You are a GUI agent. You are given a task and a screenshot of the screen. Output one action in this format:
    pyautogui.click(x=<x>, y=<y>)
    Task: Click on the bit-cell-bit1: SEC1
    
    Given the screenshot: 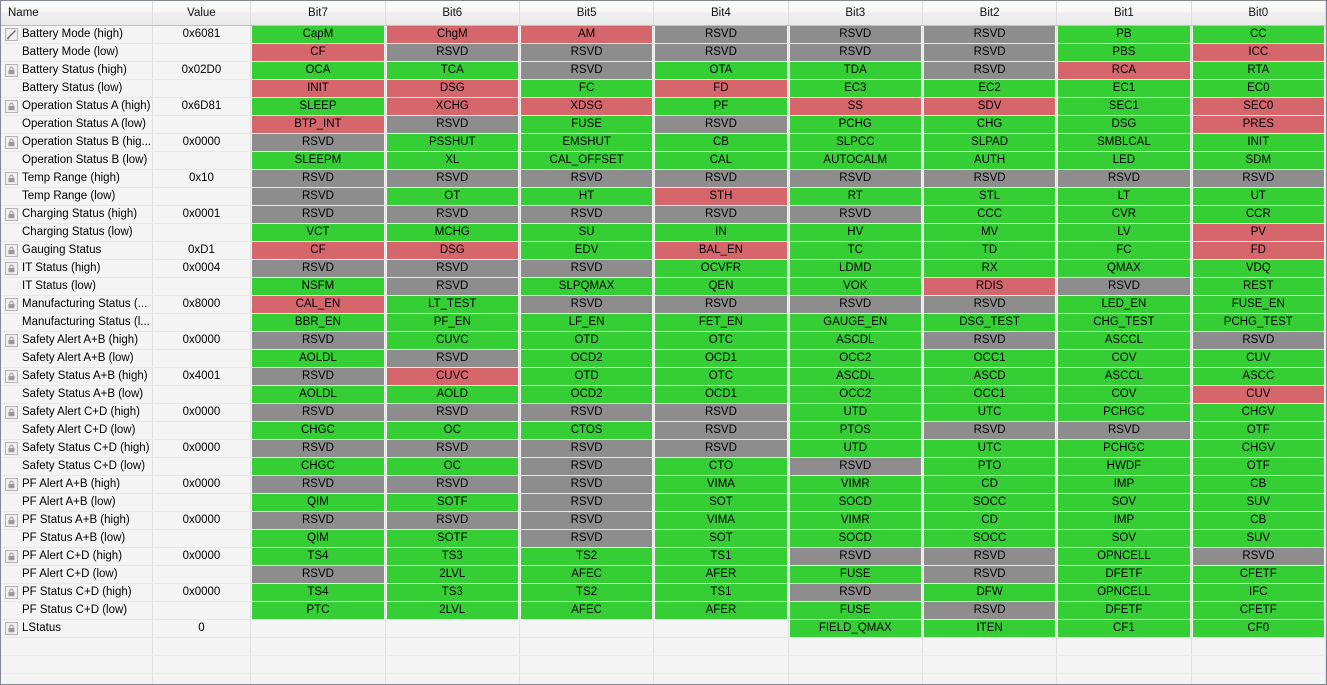 What is the action you would take?
    pyautogui.click(x=1124, y=106)
    